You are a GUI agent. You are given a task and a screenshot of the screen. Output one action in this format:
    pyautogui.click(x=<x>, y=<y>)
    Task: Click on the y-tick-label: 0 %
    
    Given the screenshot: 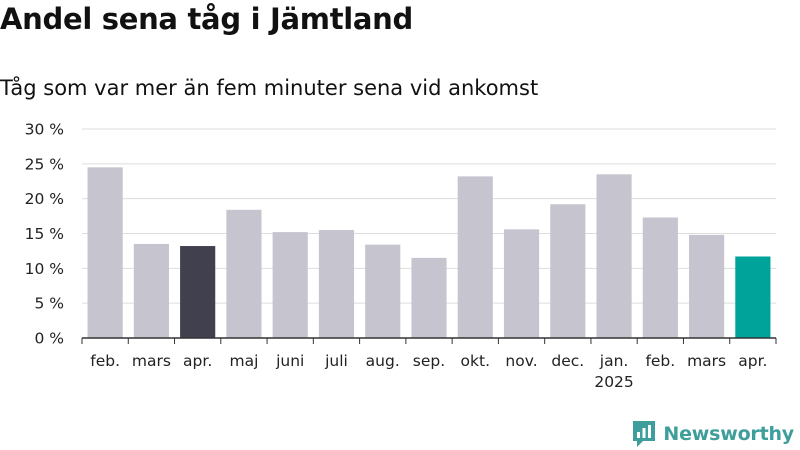 What is the action you would take?
    pyautogui.click(x=49, y=339)
    